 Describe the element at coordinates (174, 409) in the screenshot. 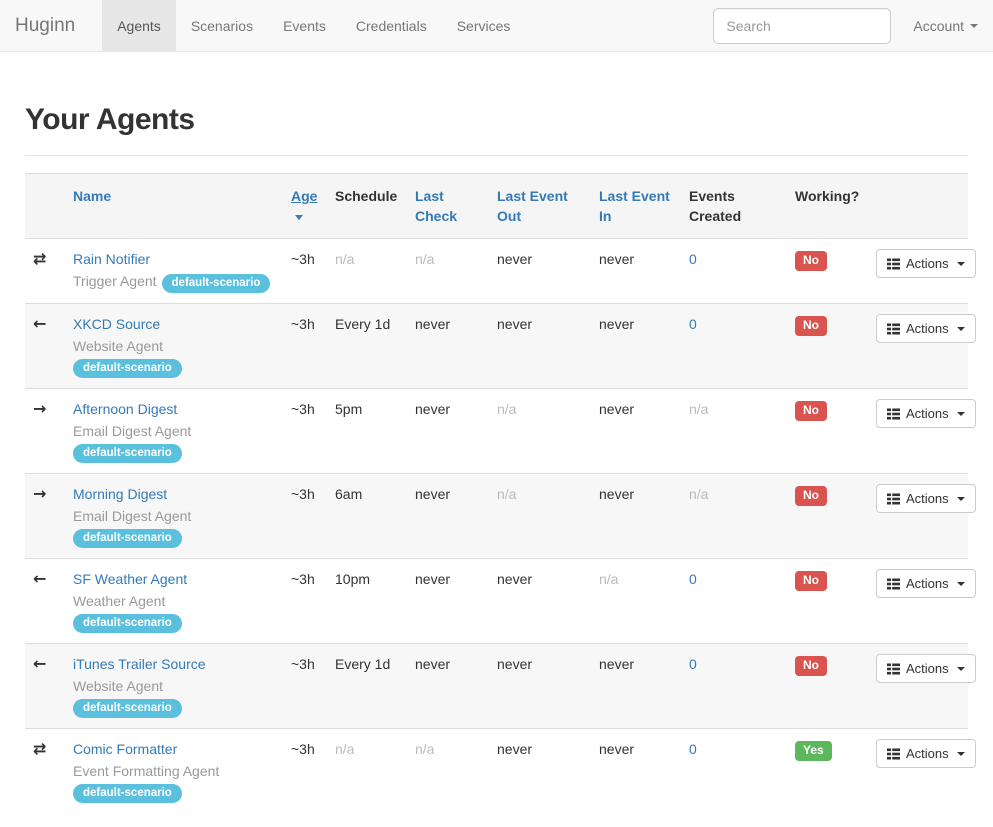

I see `agent-name-link: Afternoon Digest` at that location.